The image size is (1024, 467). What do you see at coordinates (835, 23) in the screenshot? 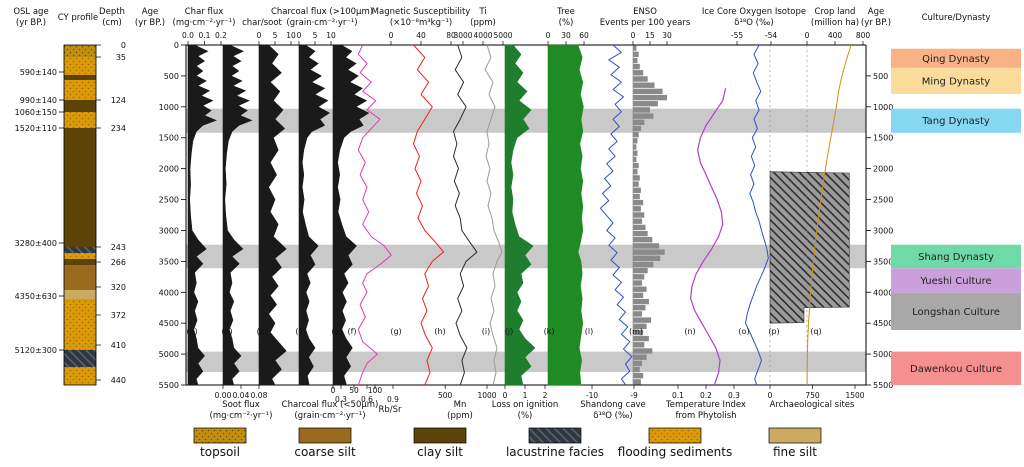
I see `header-crop-land: (million ha)` at bounding box center [835, 23].